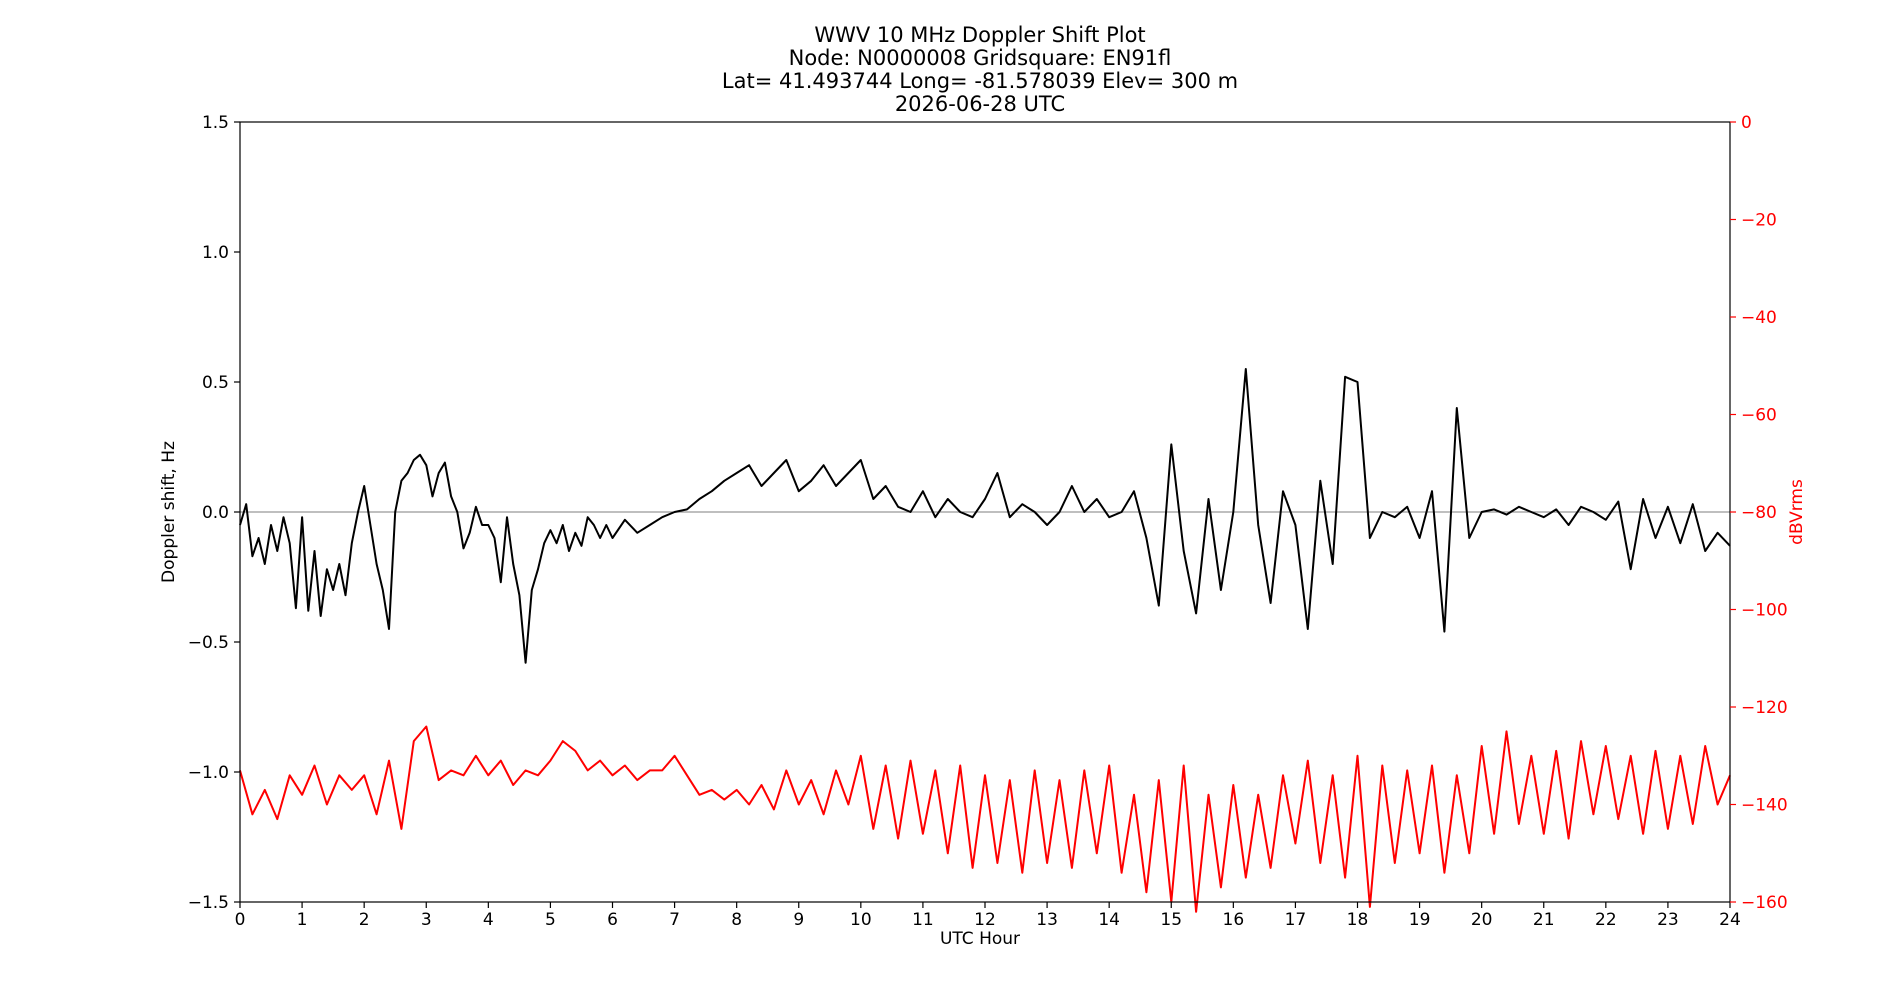 This screenshot has width=1900, height=1000. I want to click on x-tick-label: 11, so click(923, 920).